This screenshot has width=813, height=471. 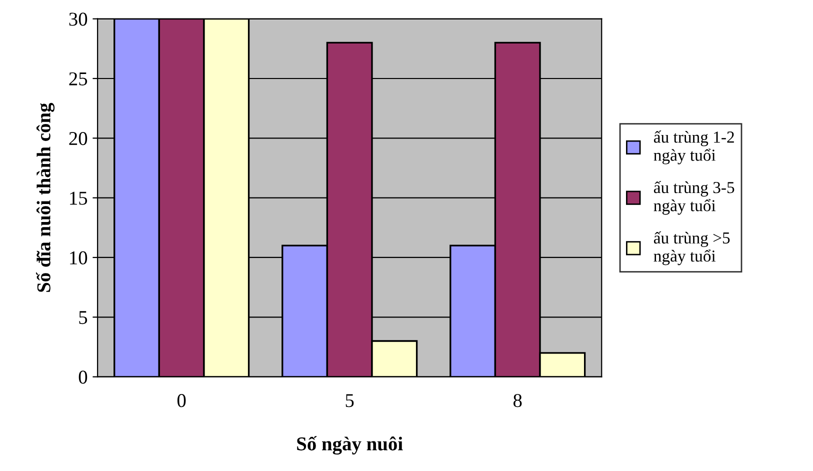 What do you see at coordinates (79, 198) in the screenshot?
I see `y-tick-label: 15` at bounding box center [79, 198].